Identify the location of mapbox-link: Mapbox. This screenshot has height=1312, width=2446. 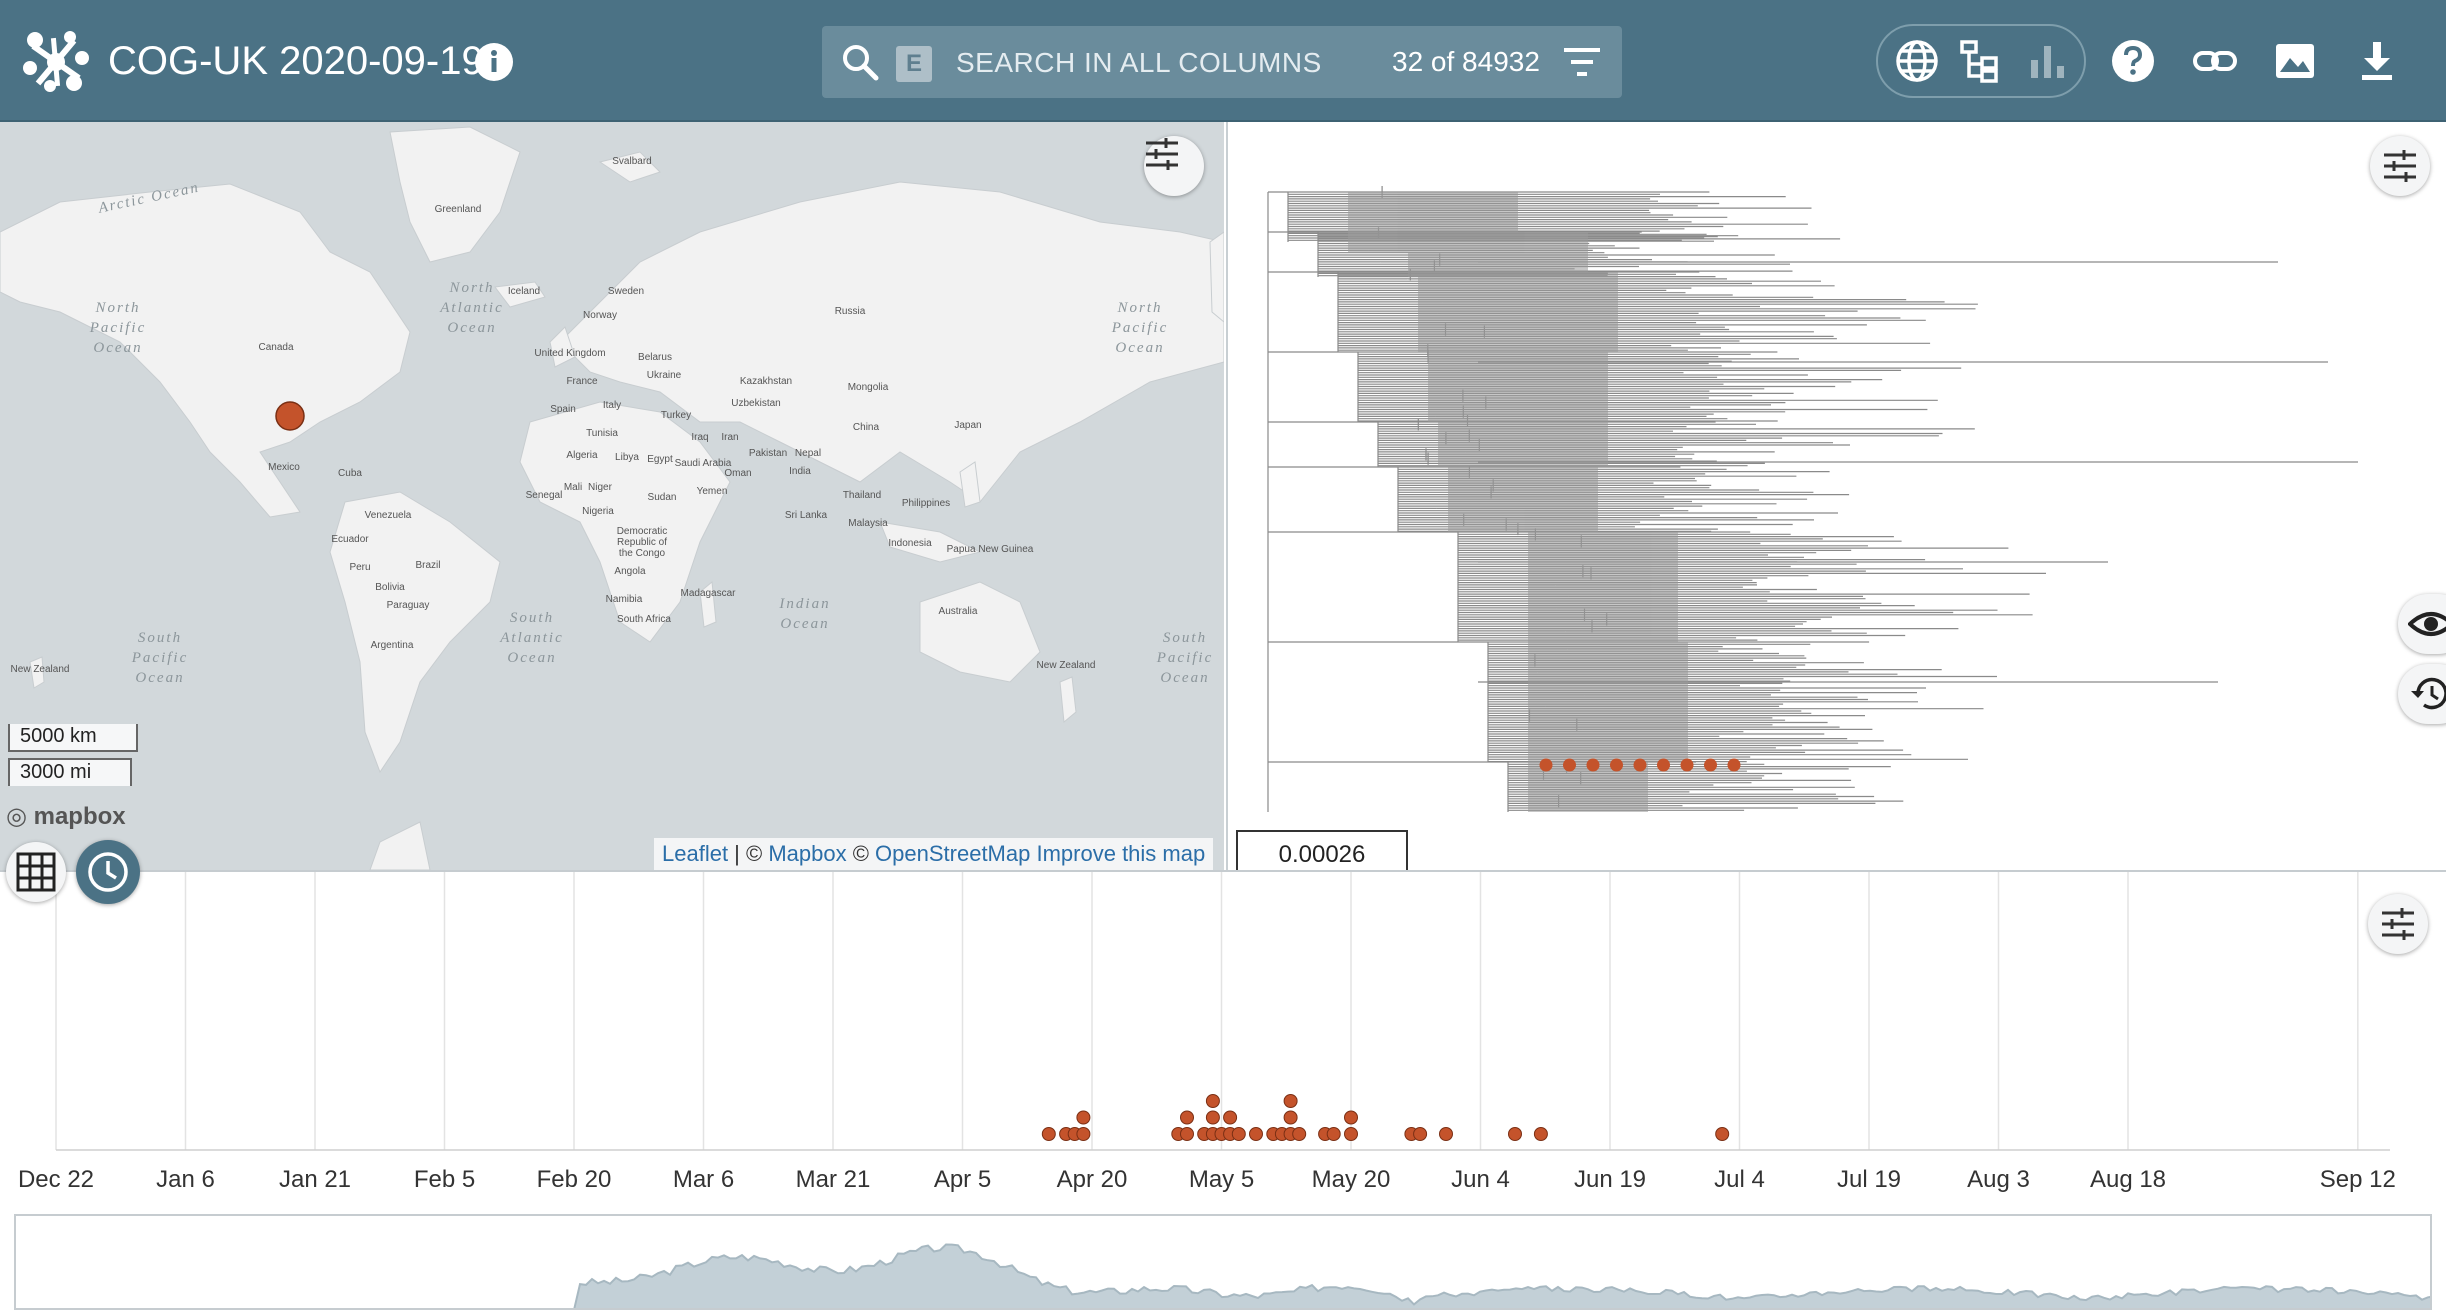
(807, 853).